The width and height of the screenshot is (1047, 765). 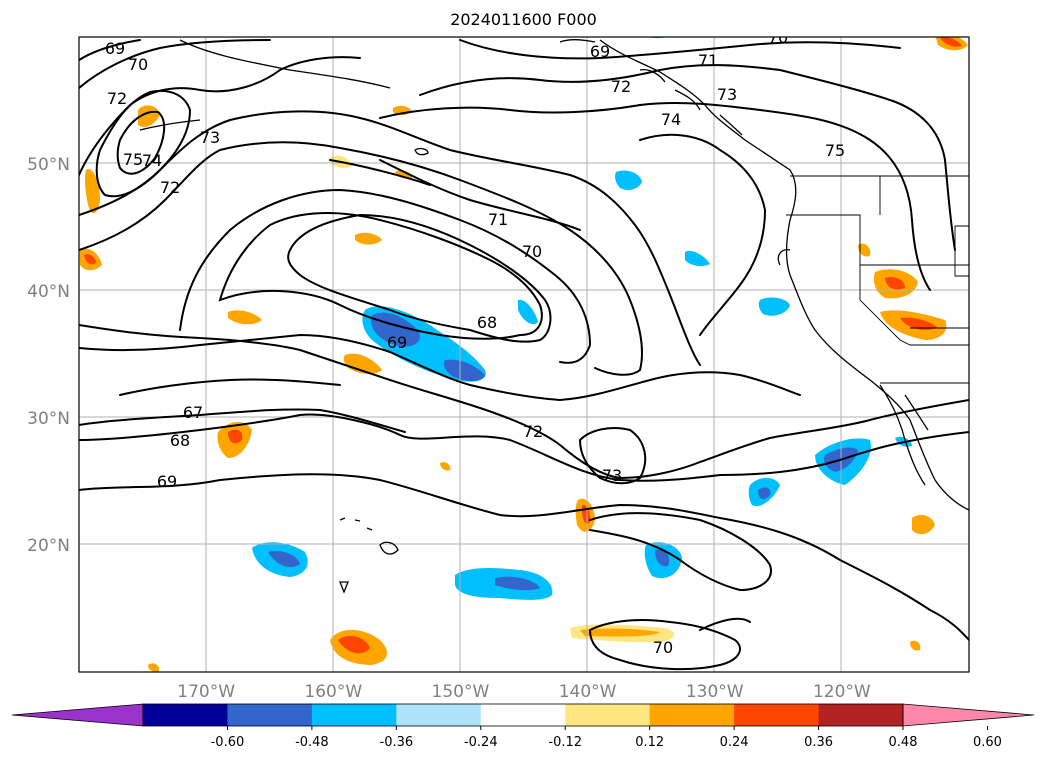 I want to click on colorbar-extend-low, so click(x=77, y=715).